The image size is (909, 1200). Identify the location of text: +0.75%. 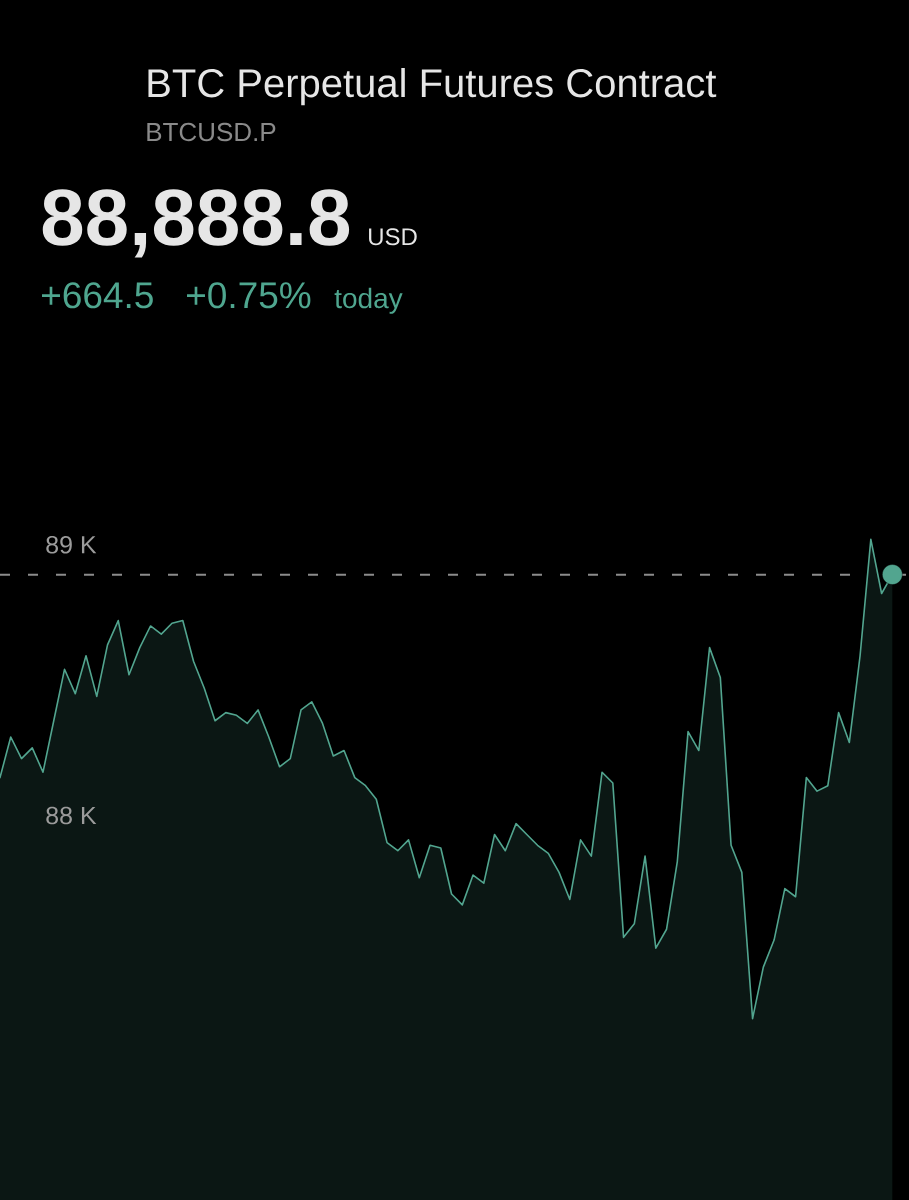
(249, 295).